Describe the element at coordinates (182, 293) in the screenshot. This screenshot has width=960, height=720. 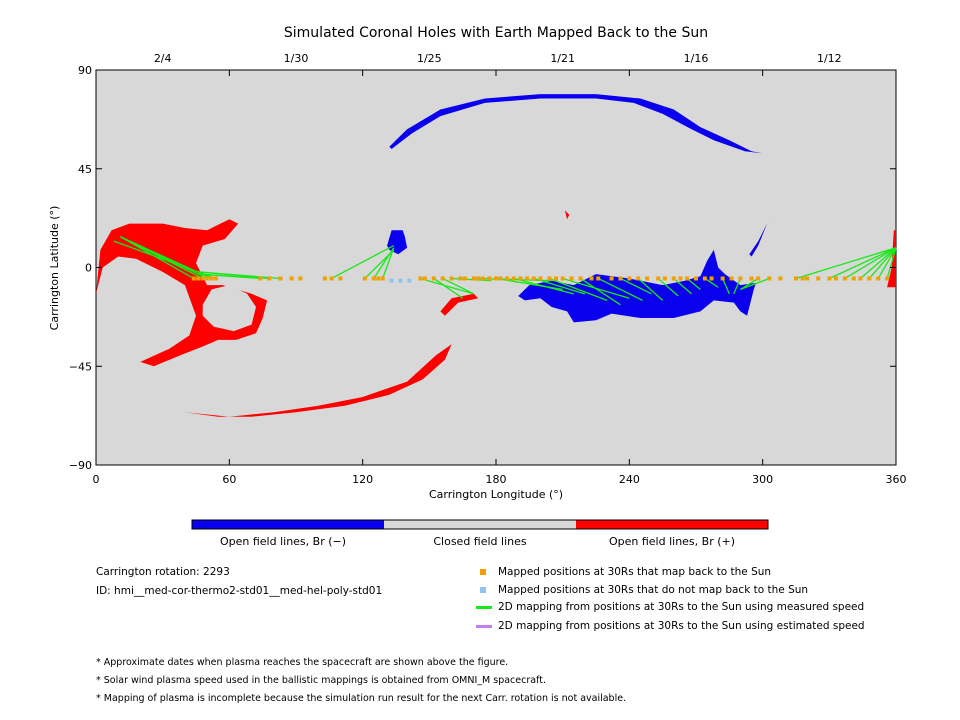
I see `coronal-hole-positive-large-west-region` at that location.